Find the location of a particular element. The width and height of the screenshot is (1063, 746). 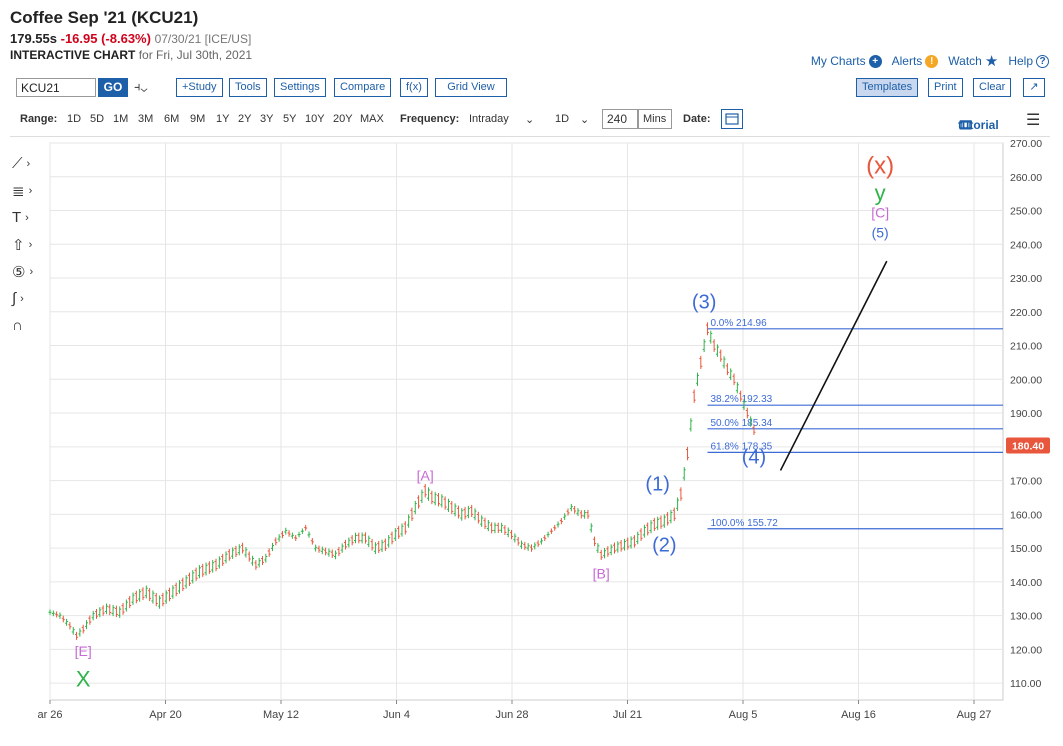

y-tick-label: 160.00 is located at coordinates (1026, 515).